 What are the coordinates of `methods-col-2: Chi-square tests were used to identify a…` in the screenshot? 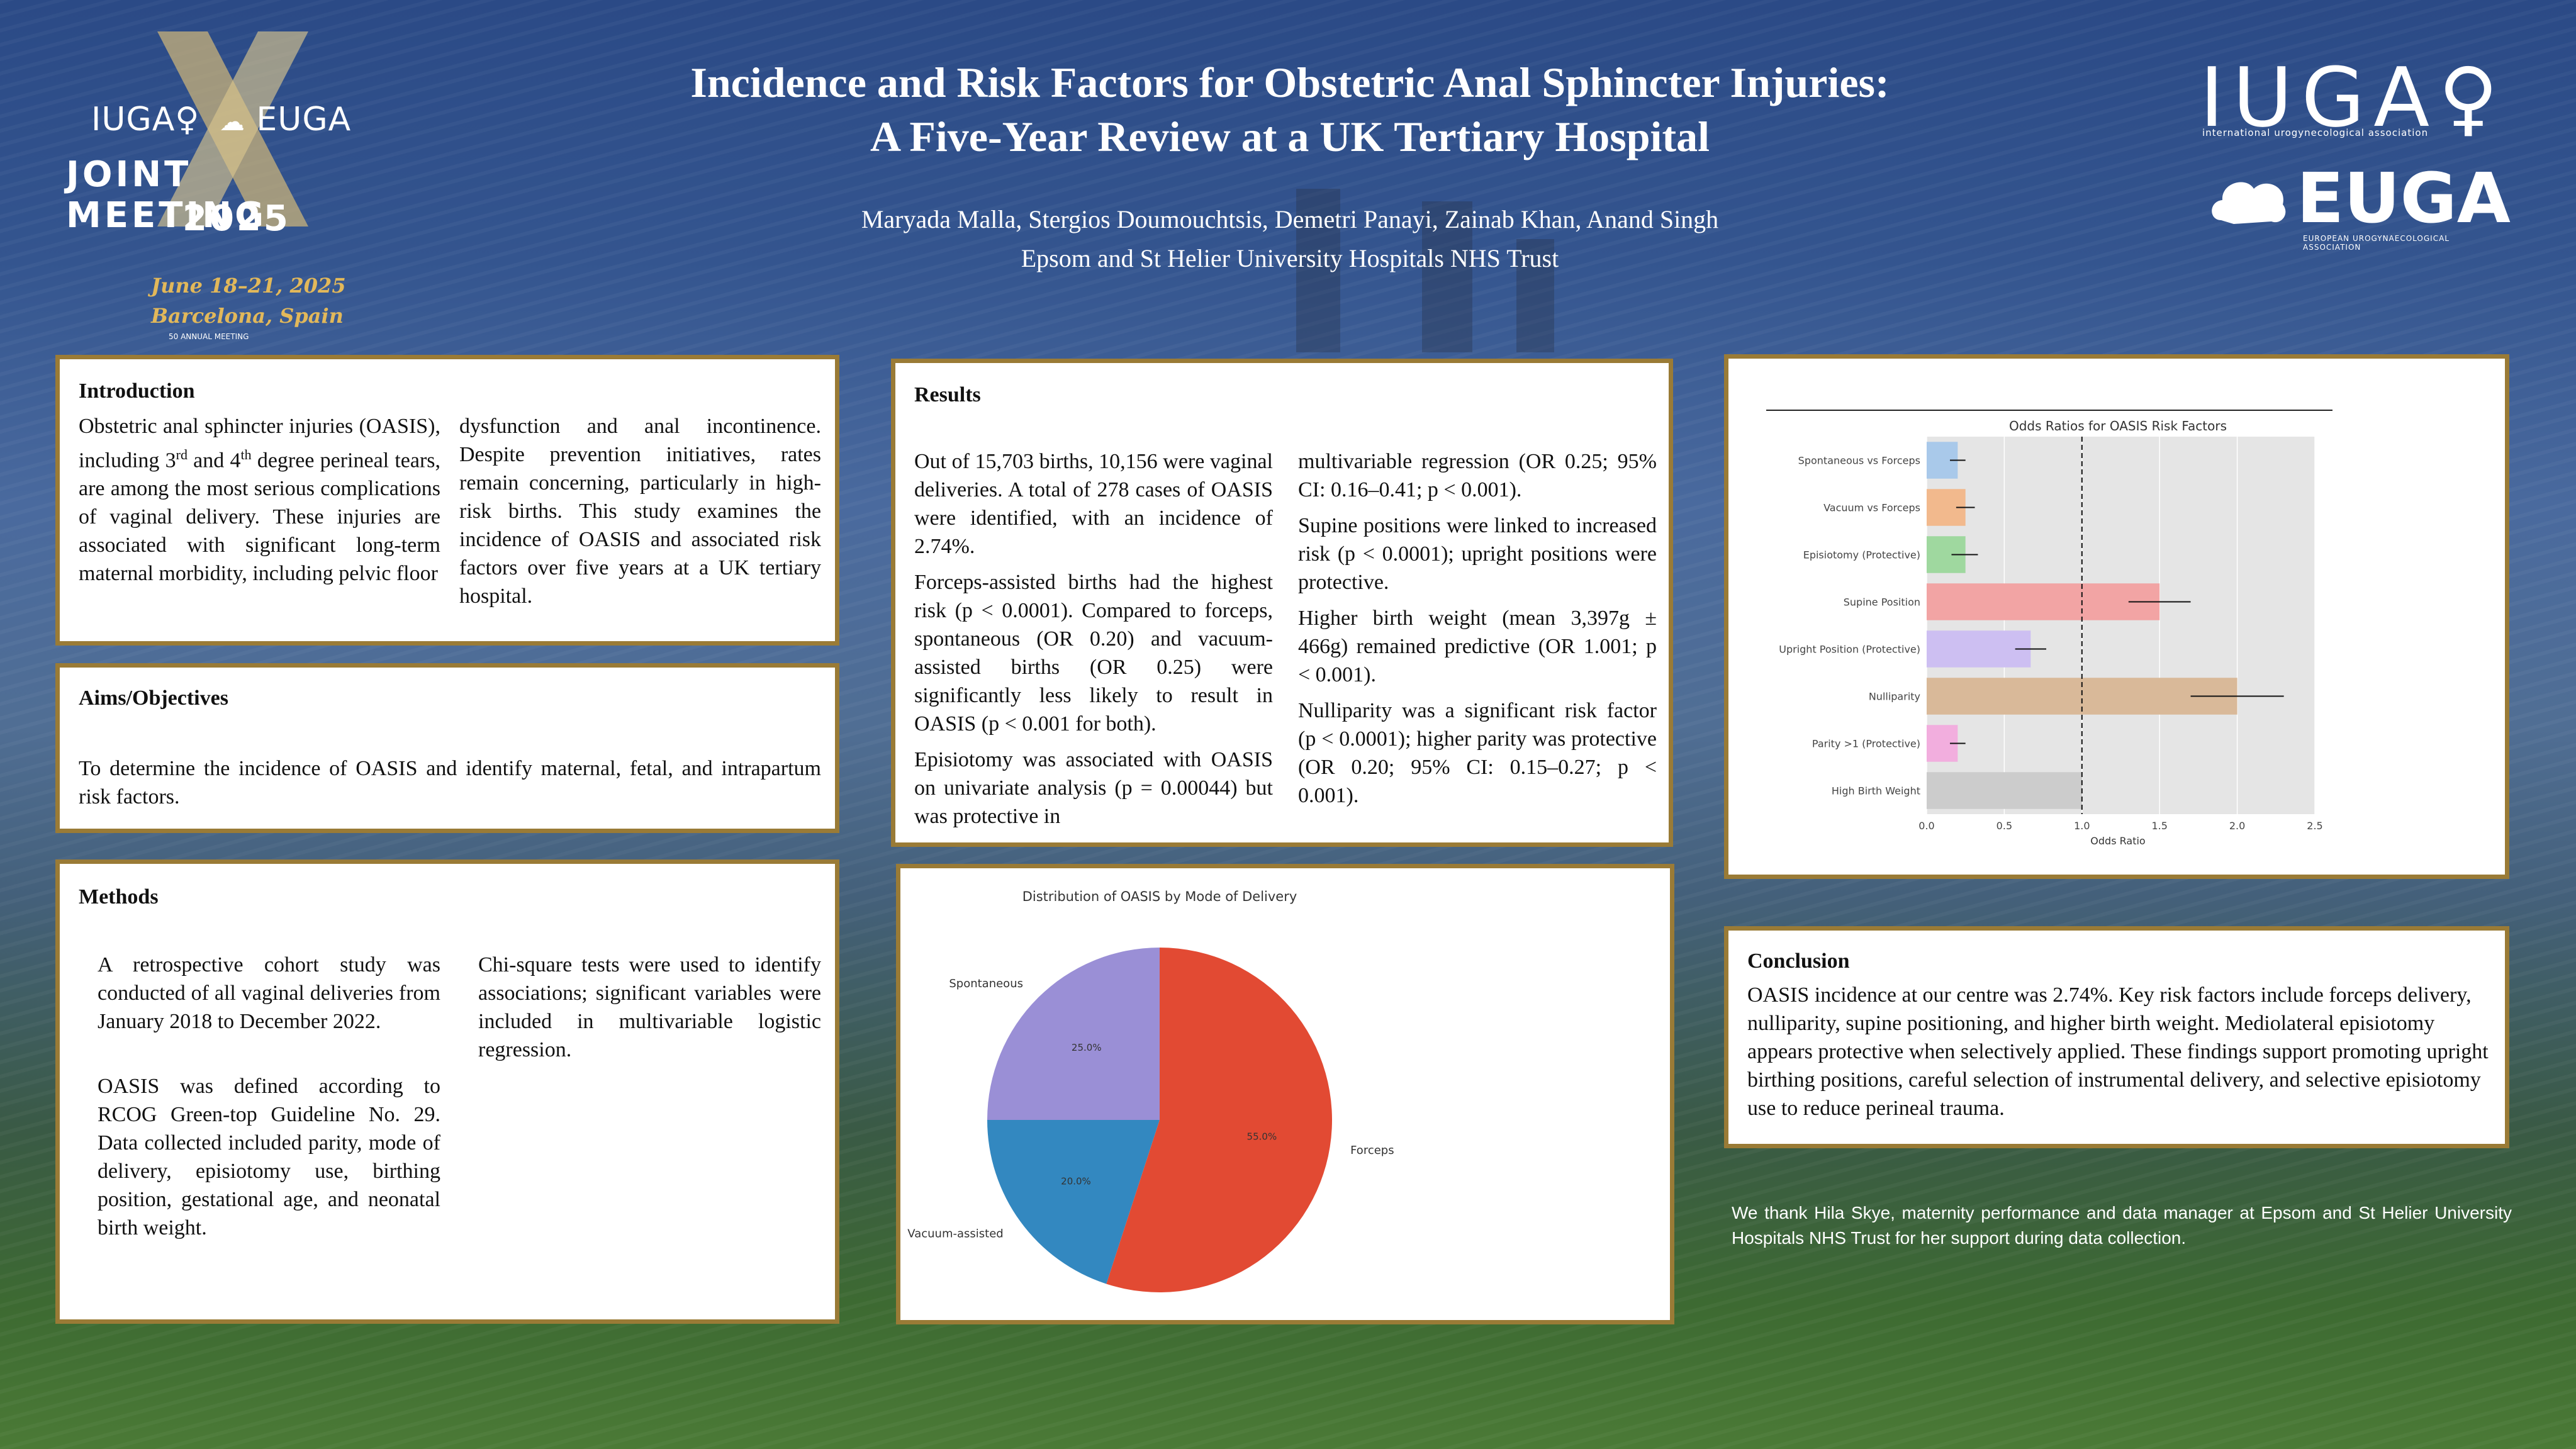 It's located at (649, 1011).